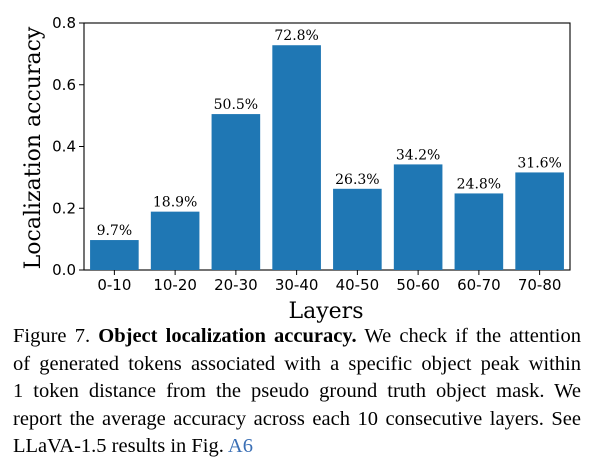  Describe the element at coordinates (418, 285) in the screenshot. I see `x-tick-label-50-60: 50-60` at that location.